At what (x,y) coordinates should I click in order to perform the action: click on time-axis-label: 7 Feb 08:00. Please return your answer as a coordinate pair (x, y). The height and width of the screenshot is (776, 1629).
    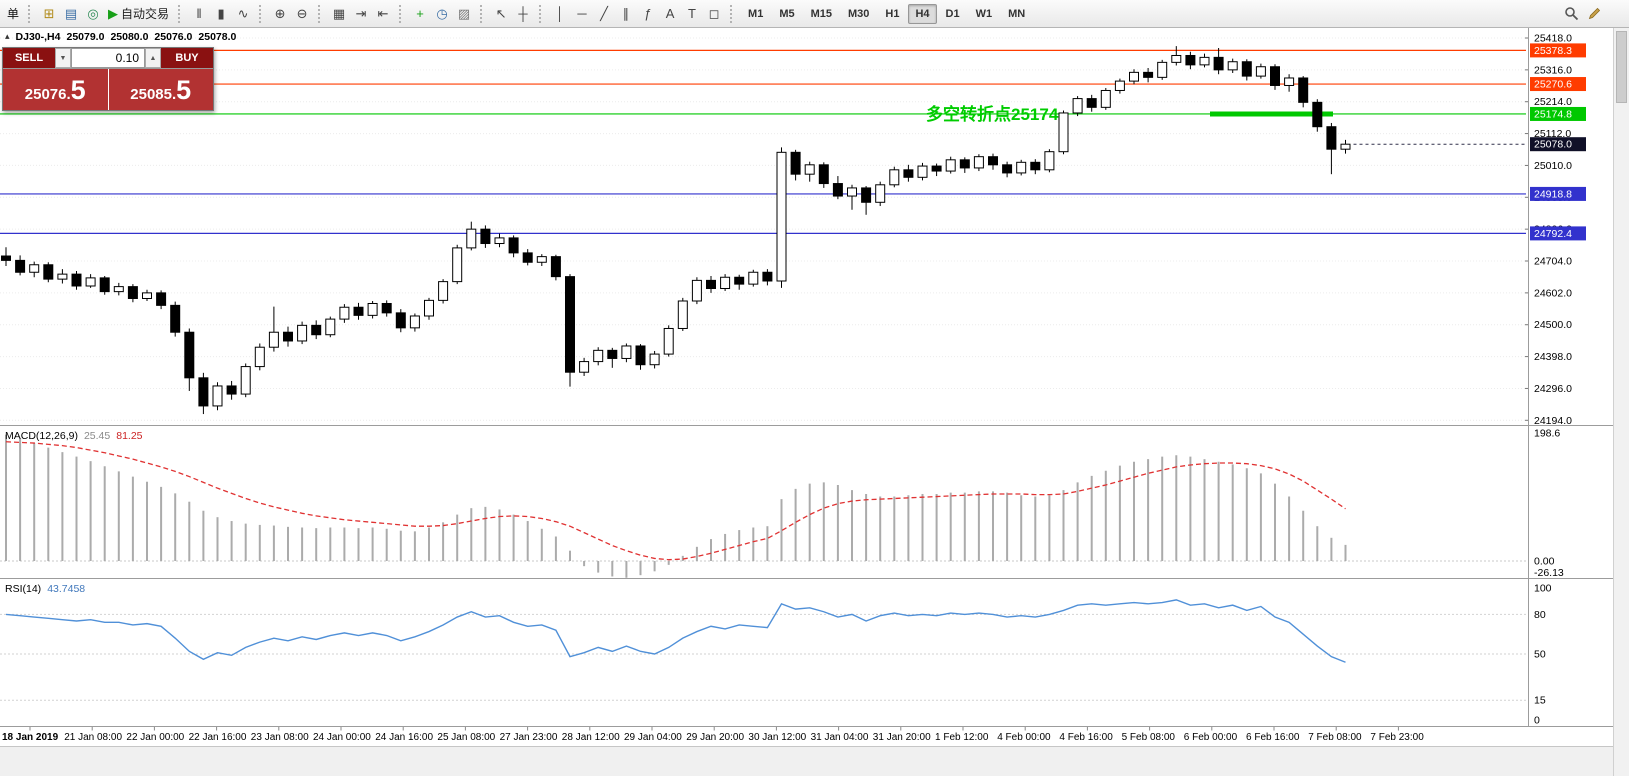
    Looking at the image, I should click on (1335, 737).